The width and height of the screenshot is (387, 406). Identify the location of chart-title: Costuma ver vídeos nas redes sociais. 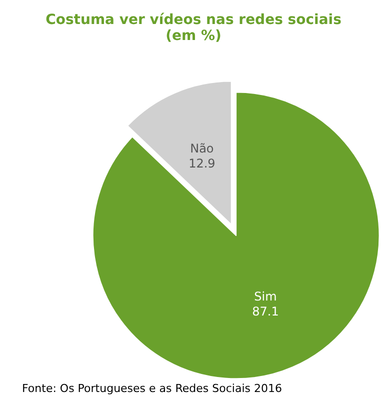
(194, 20).